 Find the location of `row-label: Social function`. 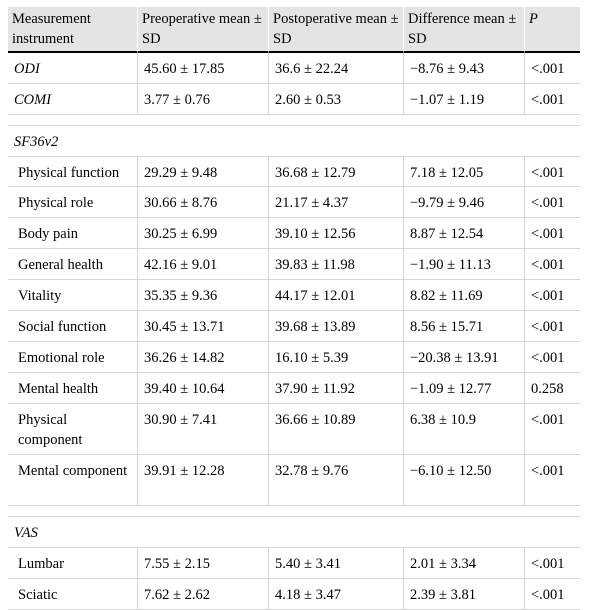

row-label: Social function is located at coordinates (73, 326).